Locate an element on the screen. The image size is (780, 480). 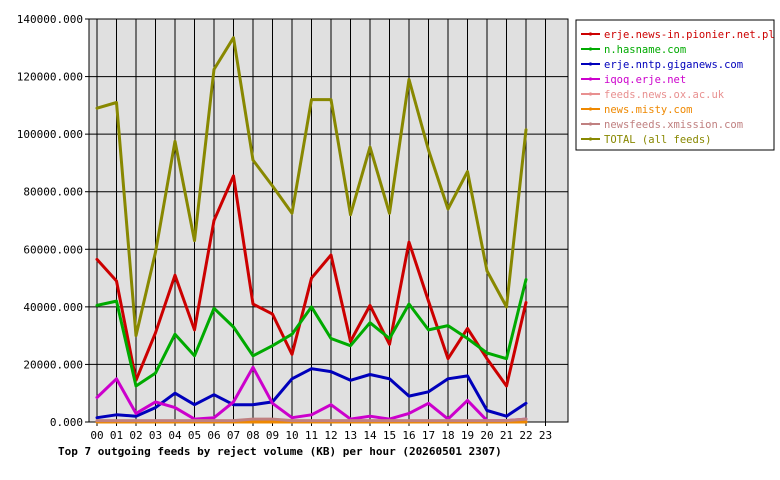
x-tick-label: 15 is located at coordinates (389, 435).